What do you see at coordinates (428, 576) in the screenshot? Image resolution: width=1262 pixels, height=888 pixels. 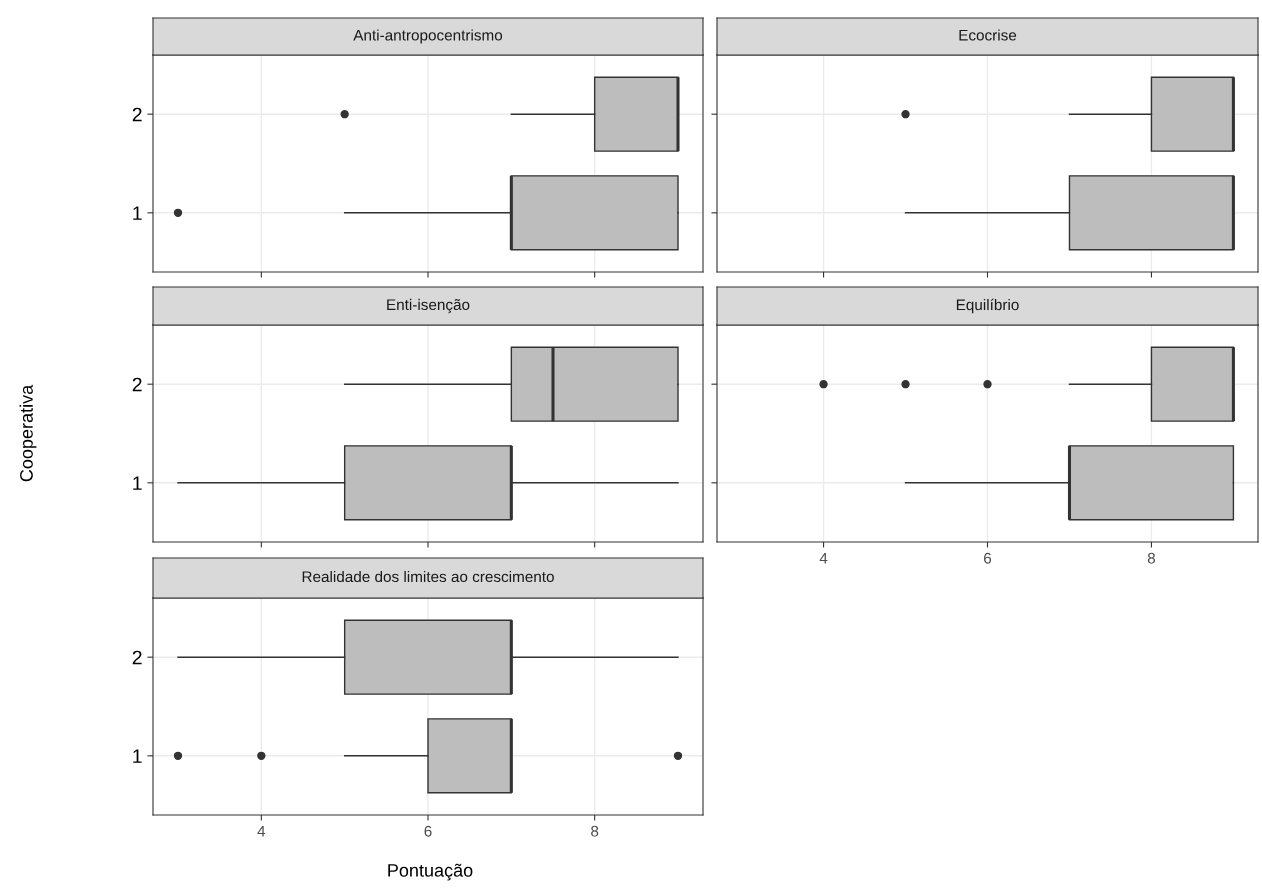 I see `chart-title: Realidade dos limites ao crescimento` at bounding box center [428, 576].